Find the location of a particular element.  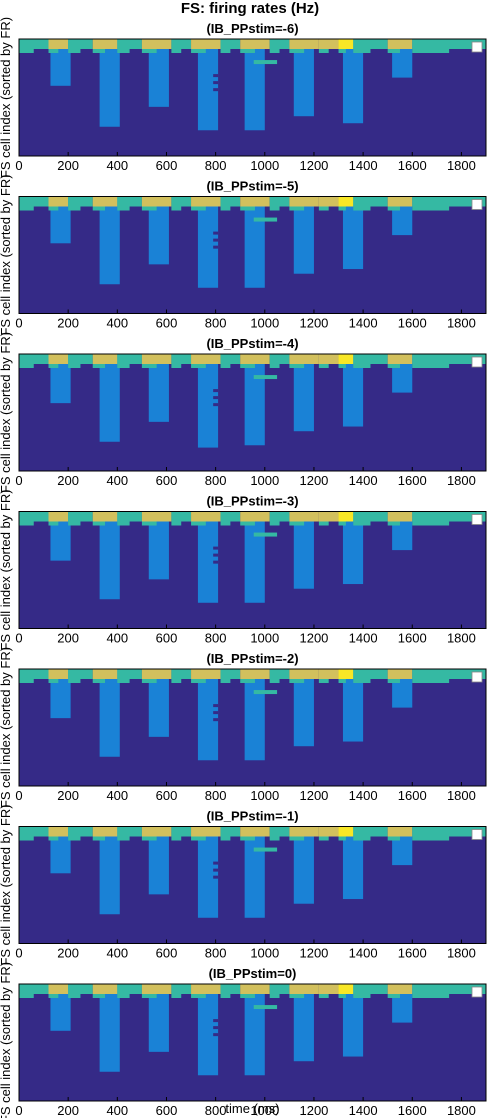

x-tick-label: 1200 is located at coordinates (313, 953).